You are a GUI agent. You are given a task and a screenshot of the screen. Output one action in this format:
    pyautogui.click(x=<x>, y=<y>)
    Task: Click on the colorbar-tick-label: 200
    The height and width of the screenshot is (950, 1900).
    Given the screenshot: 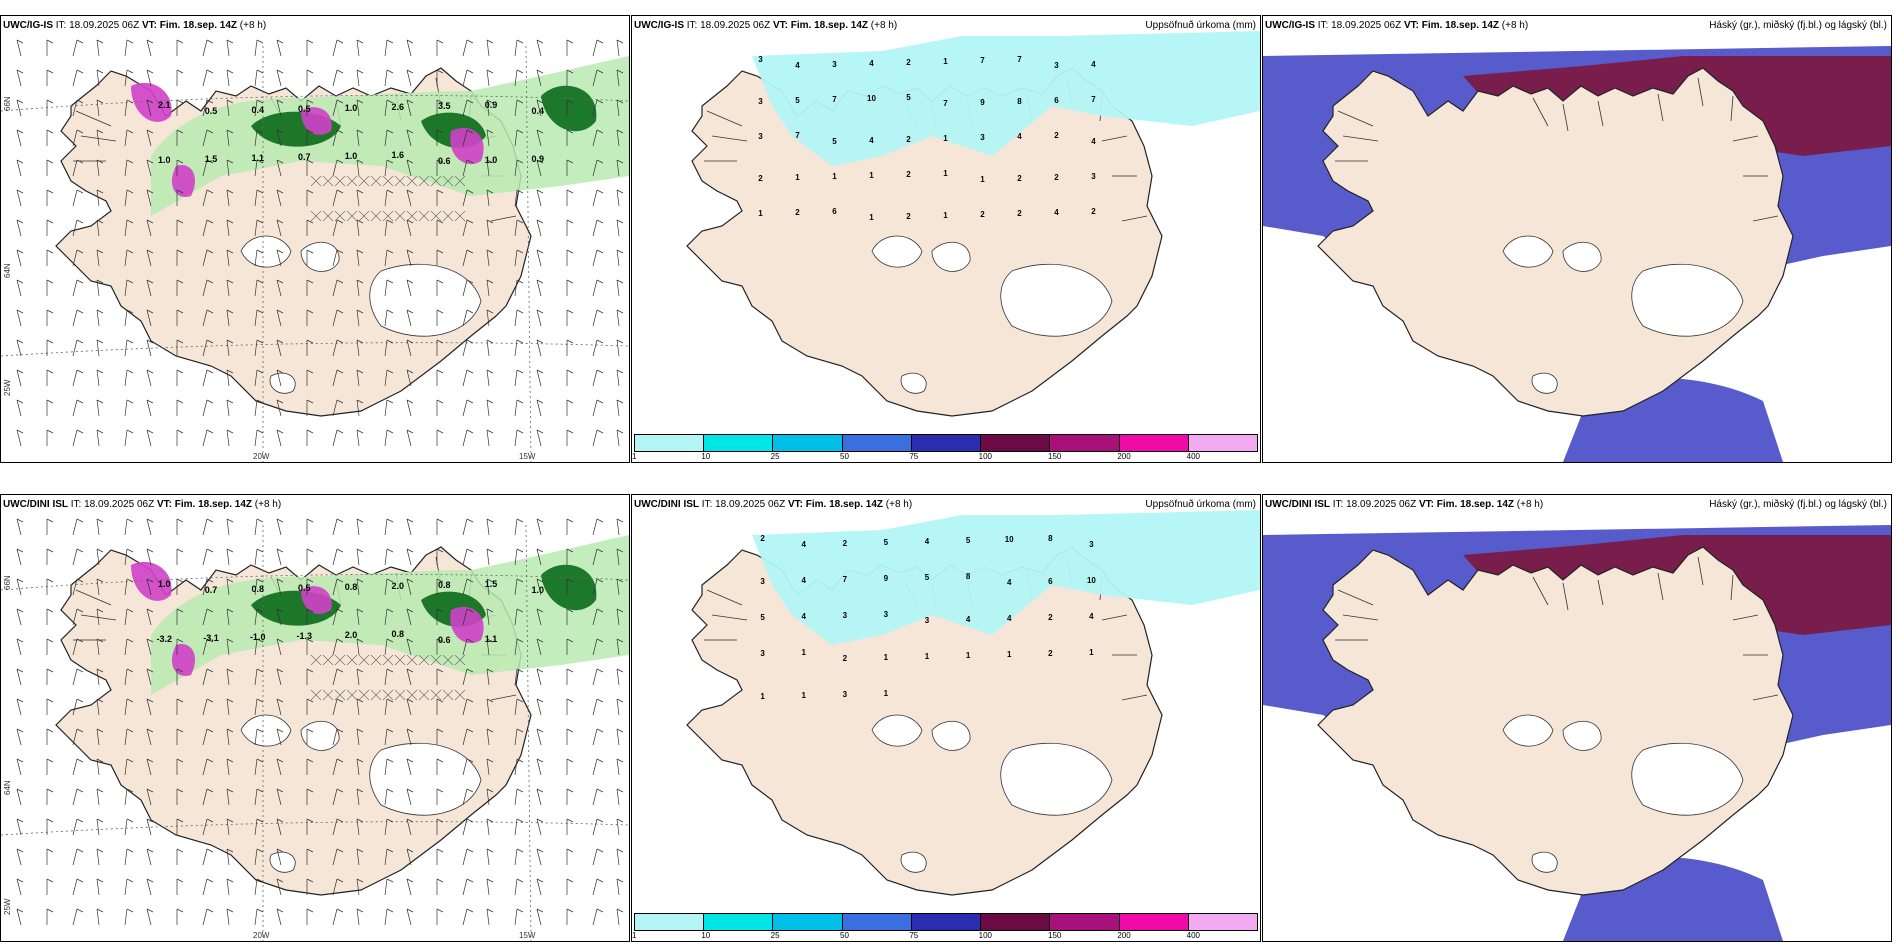 What is the action you would take?
    pyautogui.click(x=1124, y=935)
    